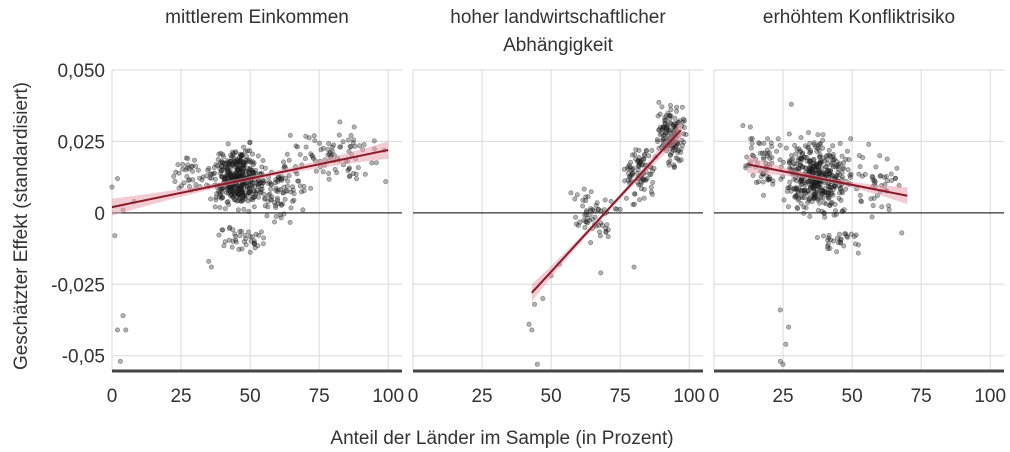 Image resolution: width=1010 pixels, height=452 pixels. Describe the element at coordinates (620, 396) in the screenshot. I see `x-tick-label: 75` at that location.